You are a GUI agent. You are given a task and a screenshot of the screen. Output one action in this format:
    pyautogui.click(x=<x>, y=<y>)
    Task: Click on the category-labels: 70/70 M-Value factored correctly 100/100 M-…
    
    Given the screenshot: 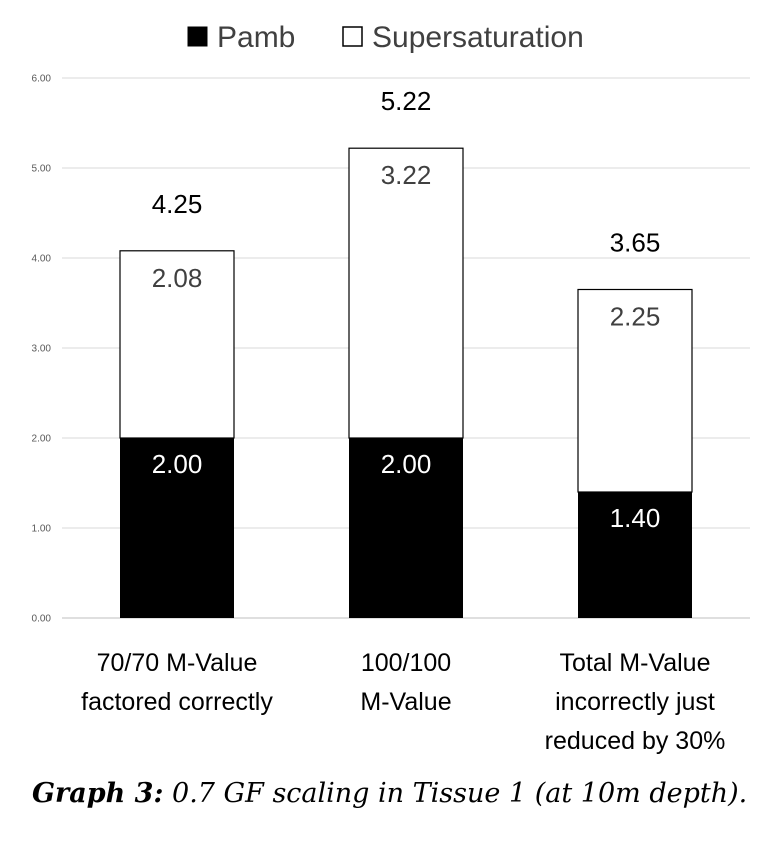 What is the action you would take?
    pyautogui.click(x=403, y=702)
    